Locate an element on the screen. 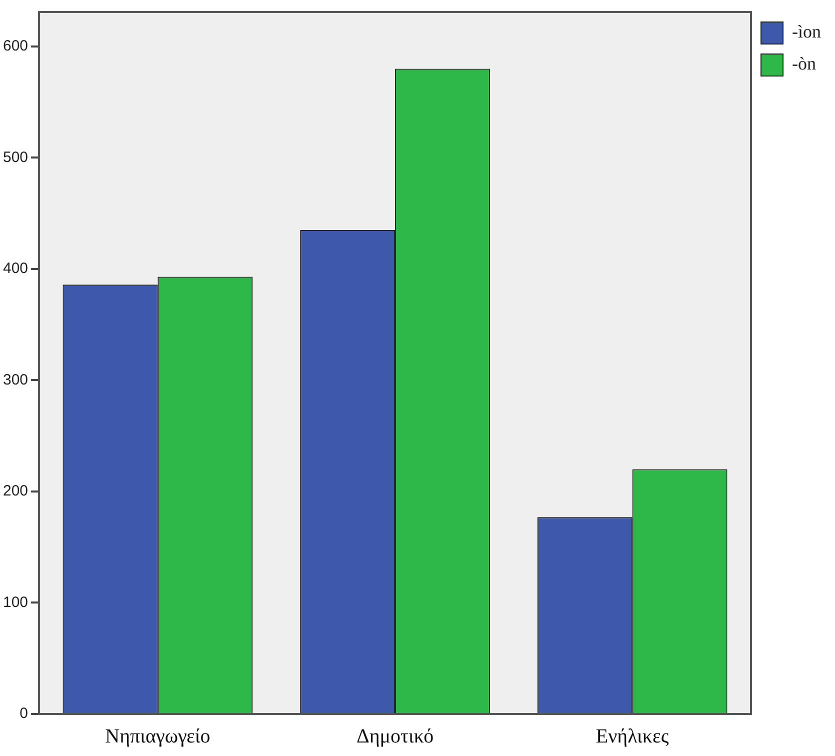 The width and height of the screenshot is (835, 756). y-tick-label: 500 is located at coordinates (15, 157).